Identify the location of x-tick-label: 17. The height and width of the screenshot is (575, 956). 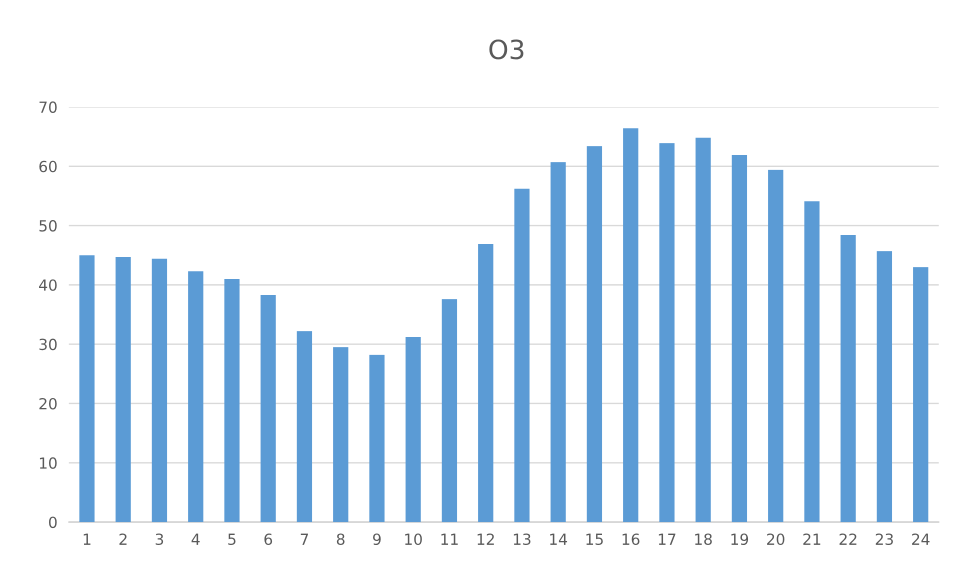
(667, 539).